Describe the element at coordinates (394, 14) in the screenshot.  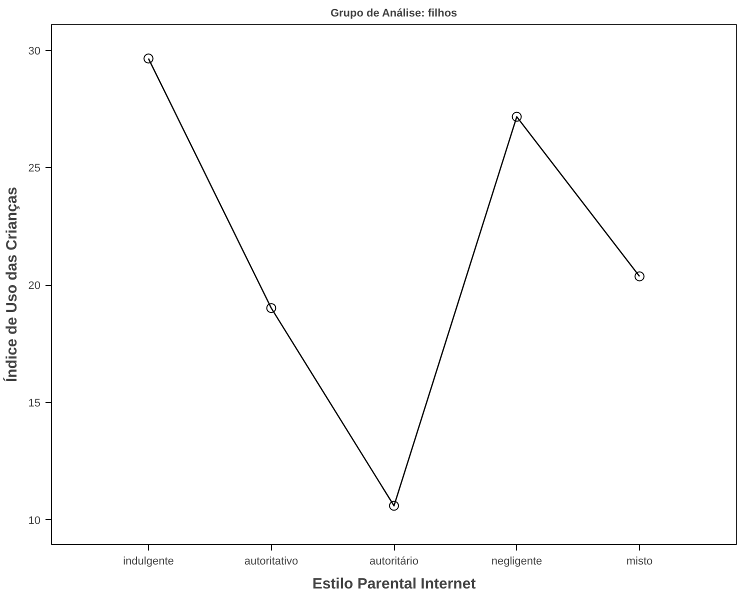
I see `chart-title: Grupo de Análise: filhos` at that location.